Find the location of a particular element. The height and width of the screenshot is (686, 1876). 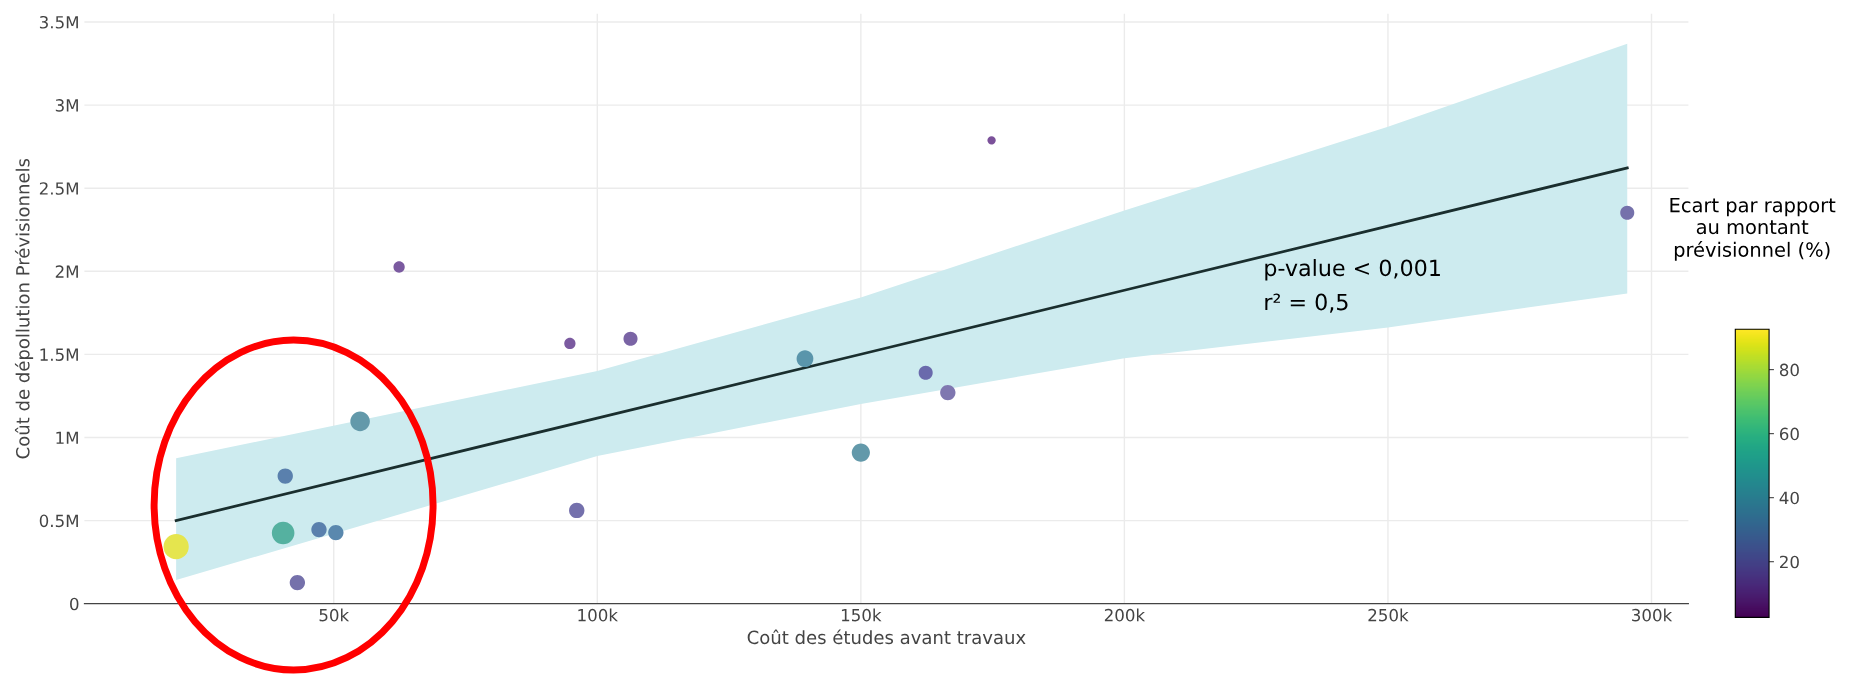

color-bar-title: Ecart par rapport au montant prévisionnel (%) is located at coordinates (1753, 229).